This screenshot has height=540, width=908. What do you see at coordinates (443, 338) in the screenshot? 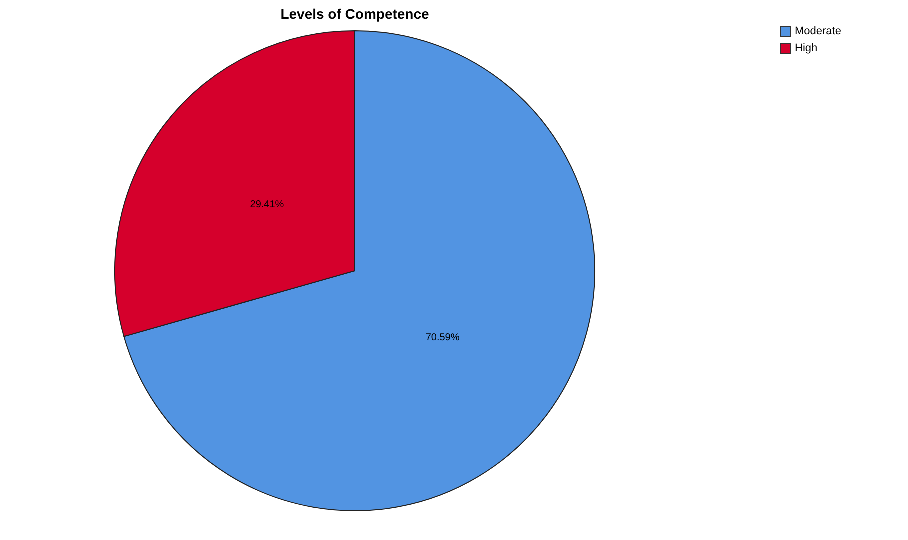
I see `data-label: 70.59%` at bounding box center [443, 338].